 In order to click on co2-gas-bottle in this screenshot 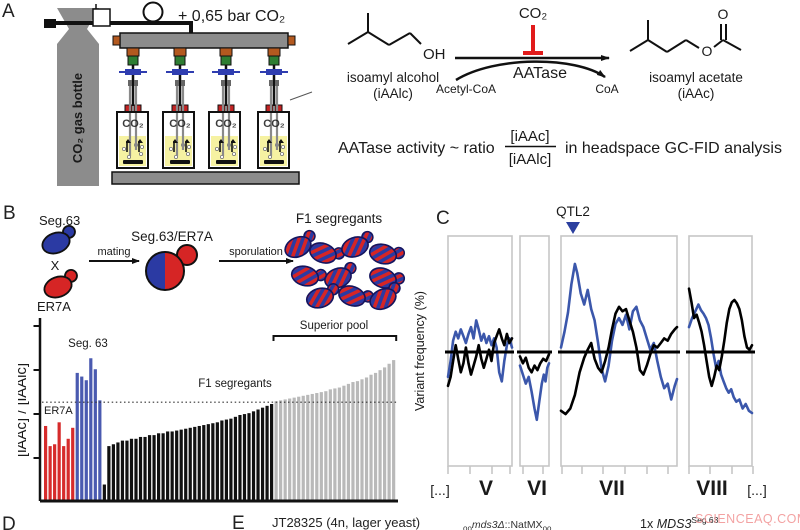, I will do `click(78, 97)`.